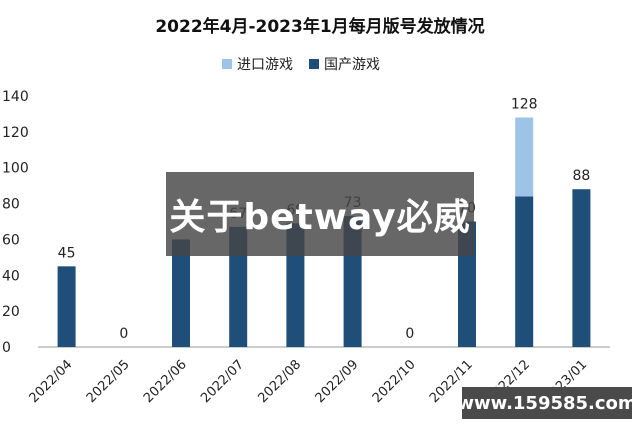  What do you see at coordinates (67, 253) in the screenshot?
I see `bar-total-label: 45` at bounding box center [67, 253].